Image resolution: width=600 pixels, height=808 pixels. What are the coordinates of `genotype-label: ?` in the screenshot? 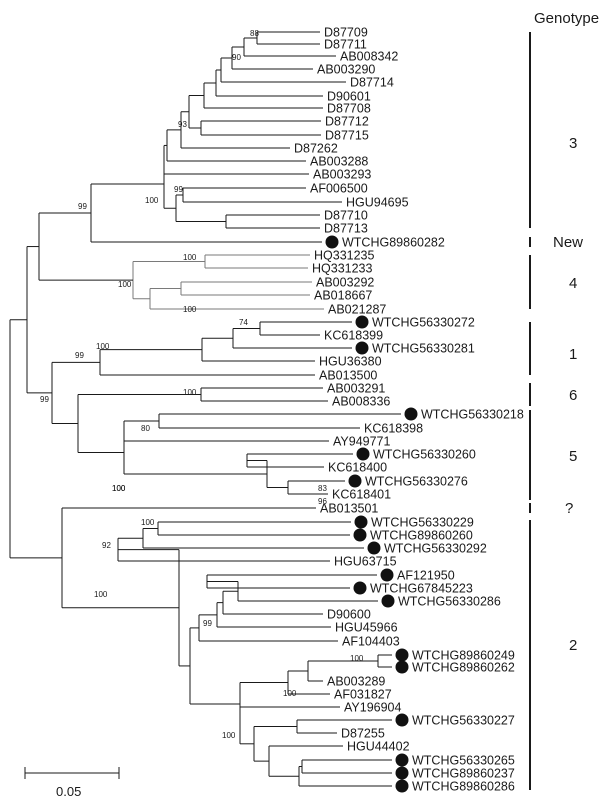 It's located at (569, 508).